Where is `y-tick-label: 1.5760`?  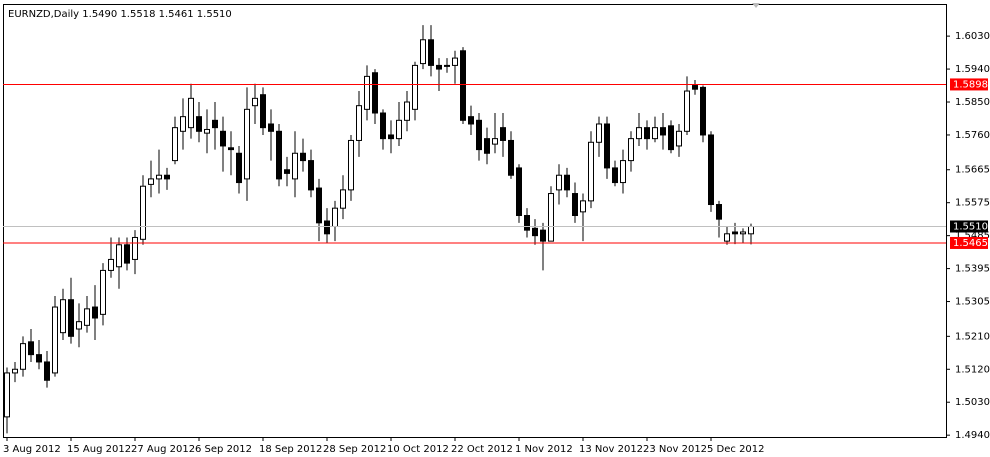
y-tick-label: 1.5760 is located at coordinates (972, 135).